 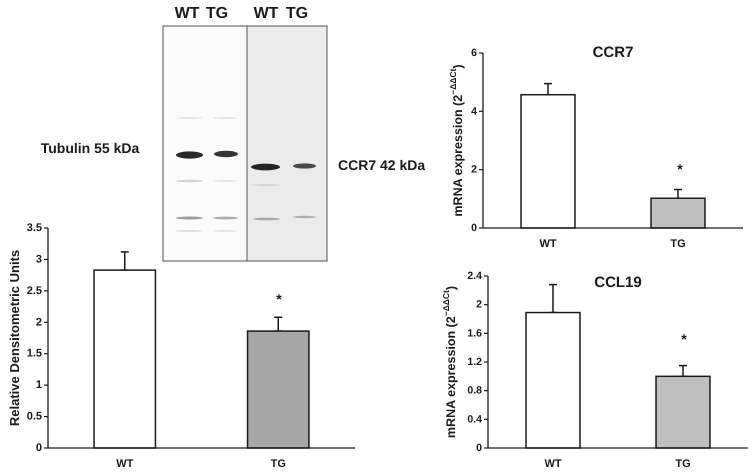 What do you see at coordinates (474, 362) in the screenshot?
I see `y-tick-label: 1.2` at bounding box center [474, 362].